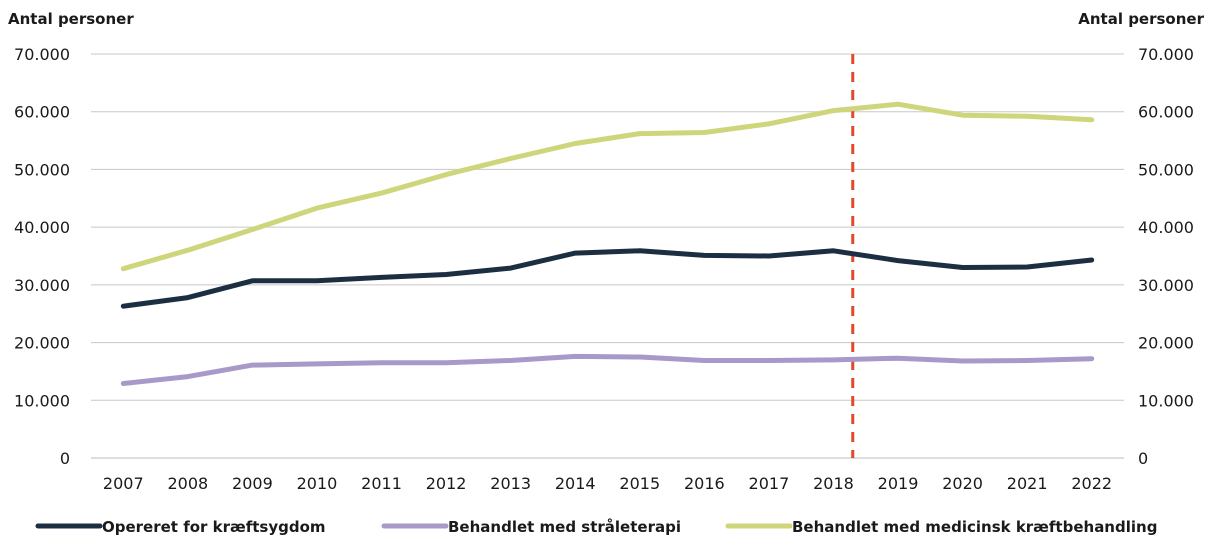 The image size is (1212, 543). What do you see at coordinates (446, 483) in the screenshot?
I see `x-tick-label: 2012` at bounding box center [446, 483].